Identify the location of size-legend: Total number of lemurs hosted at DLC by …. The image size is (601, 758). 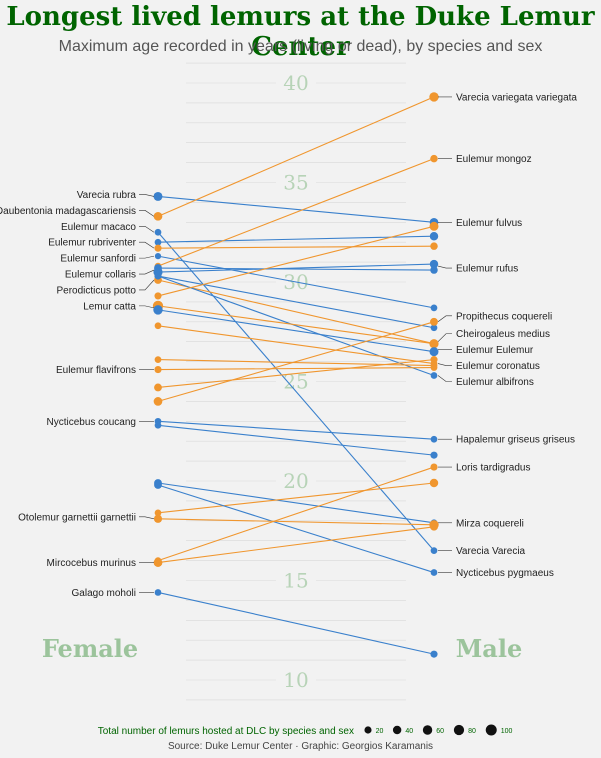
(305, 730).